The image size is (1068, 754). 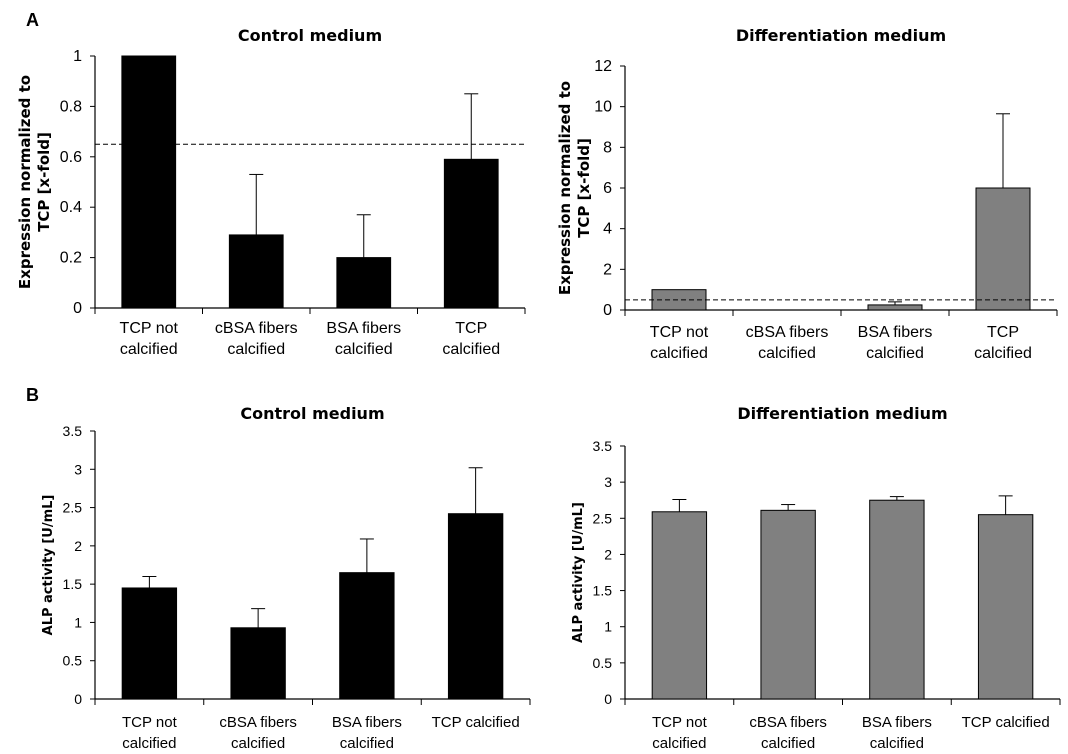 I want to click on y-tick-label: 0.8, so click(x=71, y=106).